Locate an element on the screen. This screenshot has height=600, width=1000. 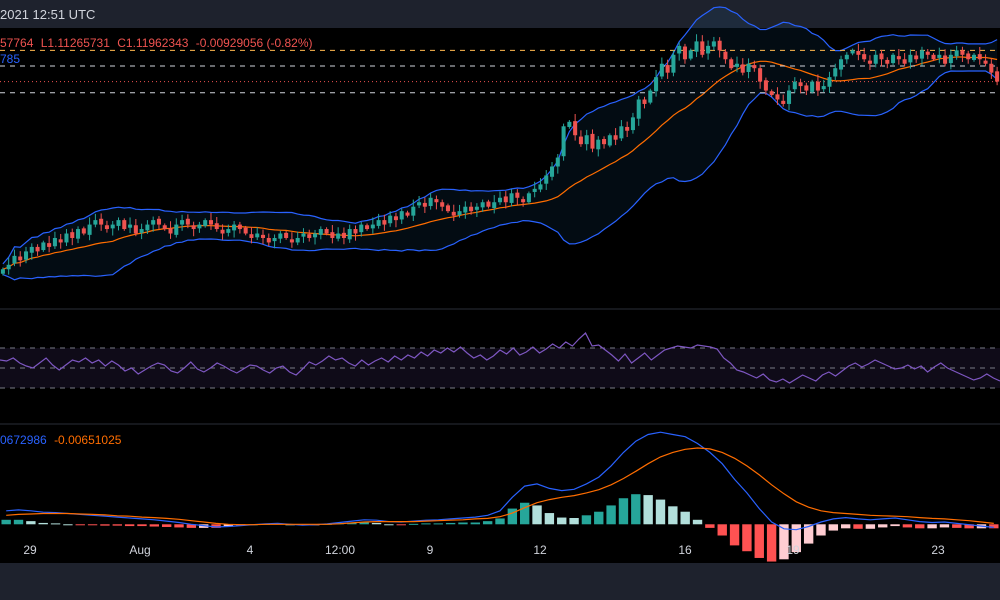
signal-line is located at coordinates (500, 486).